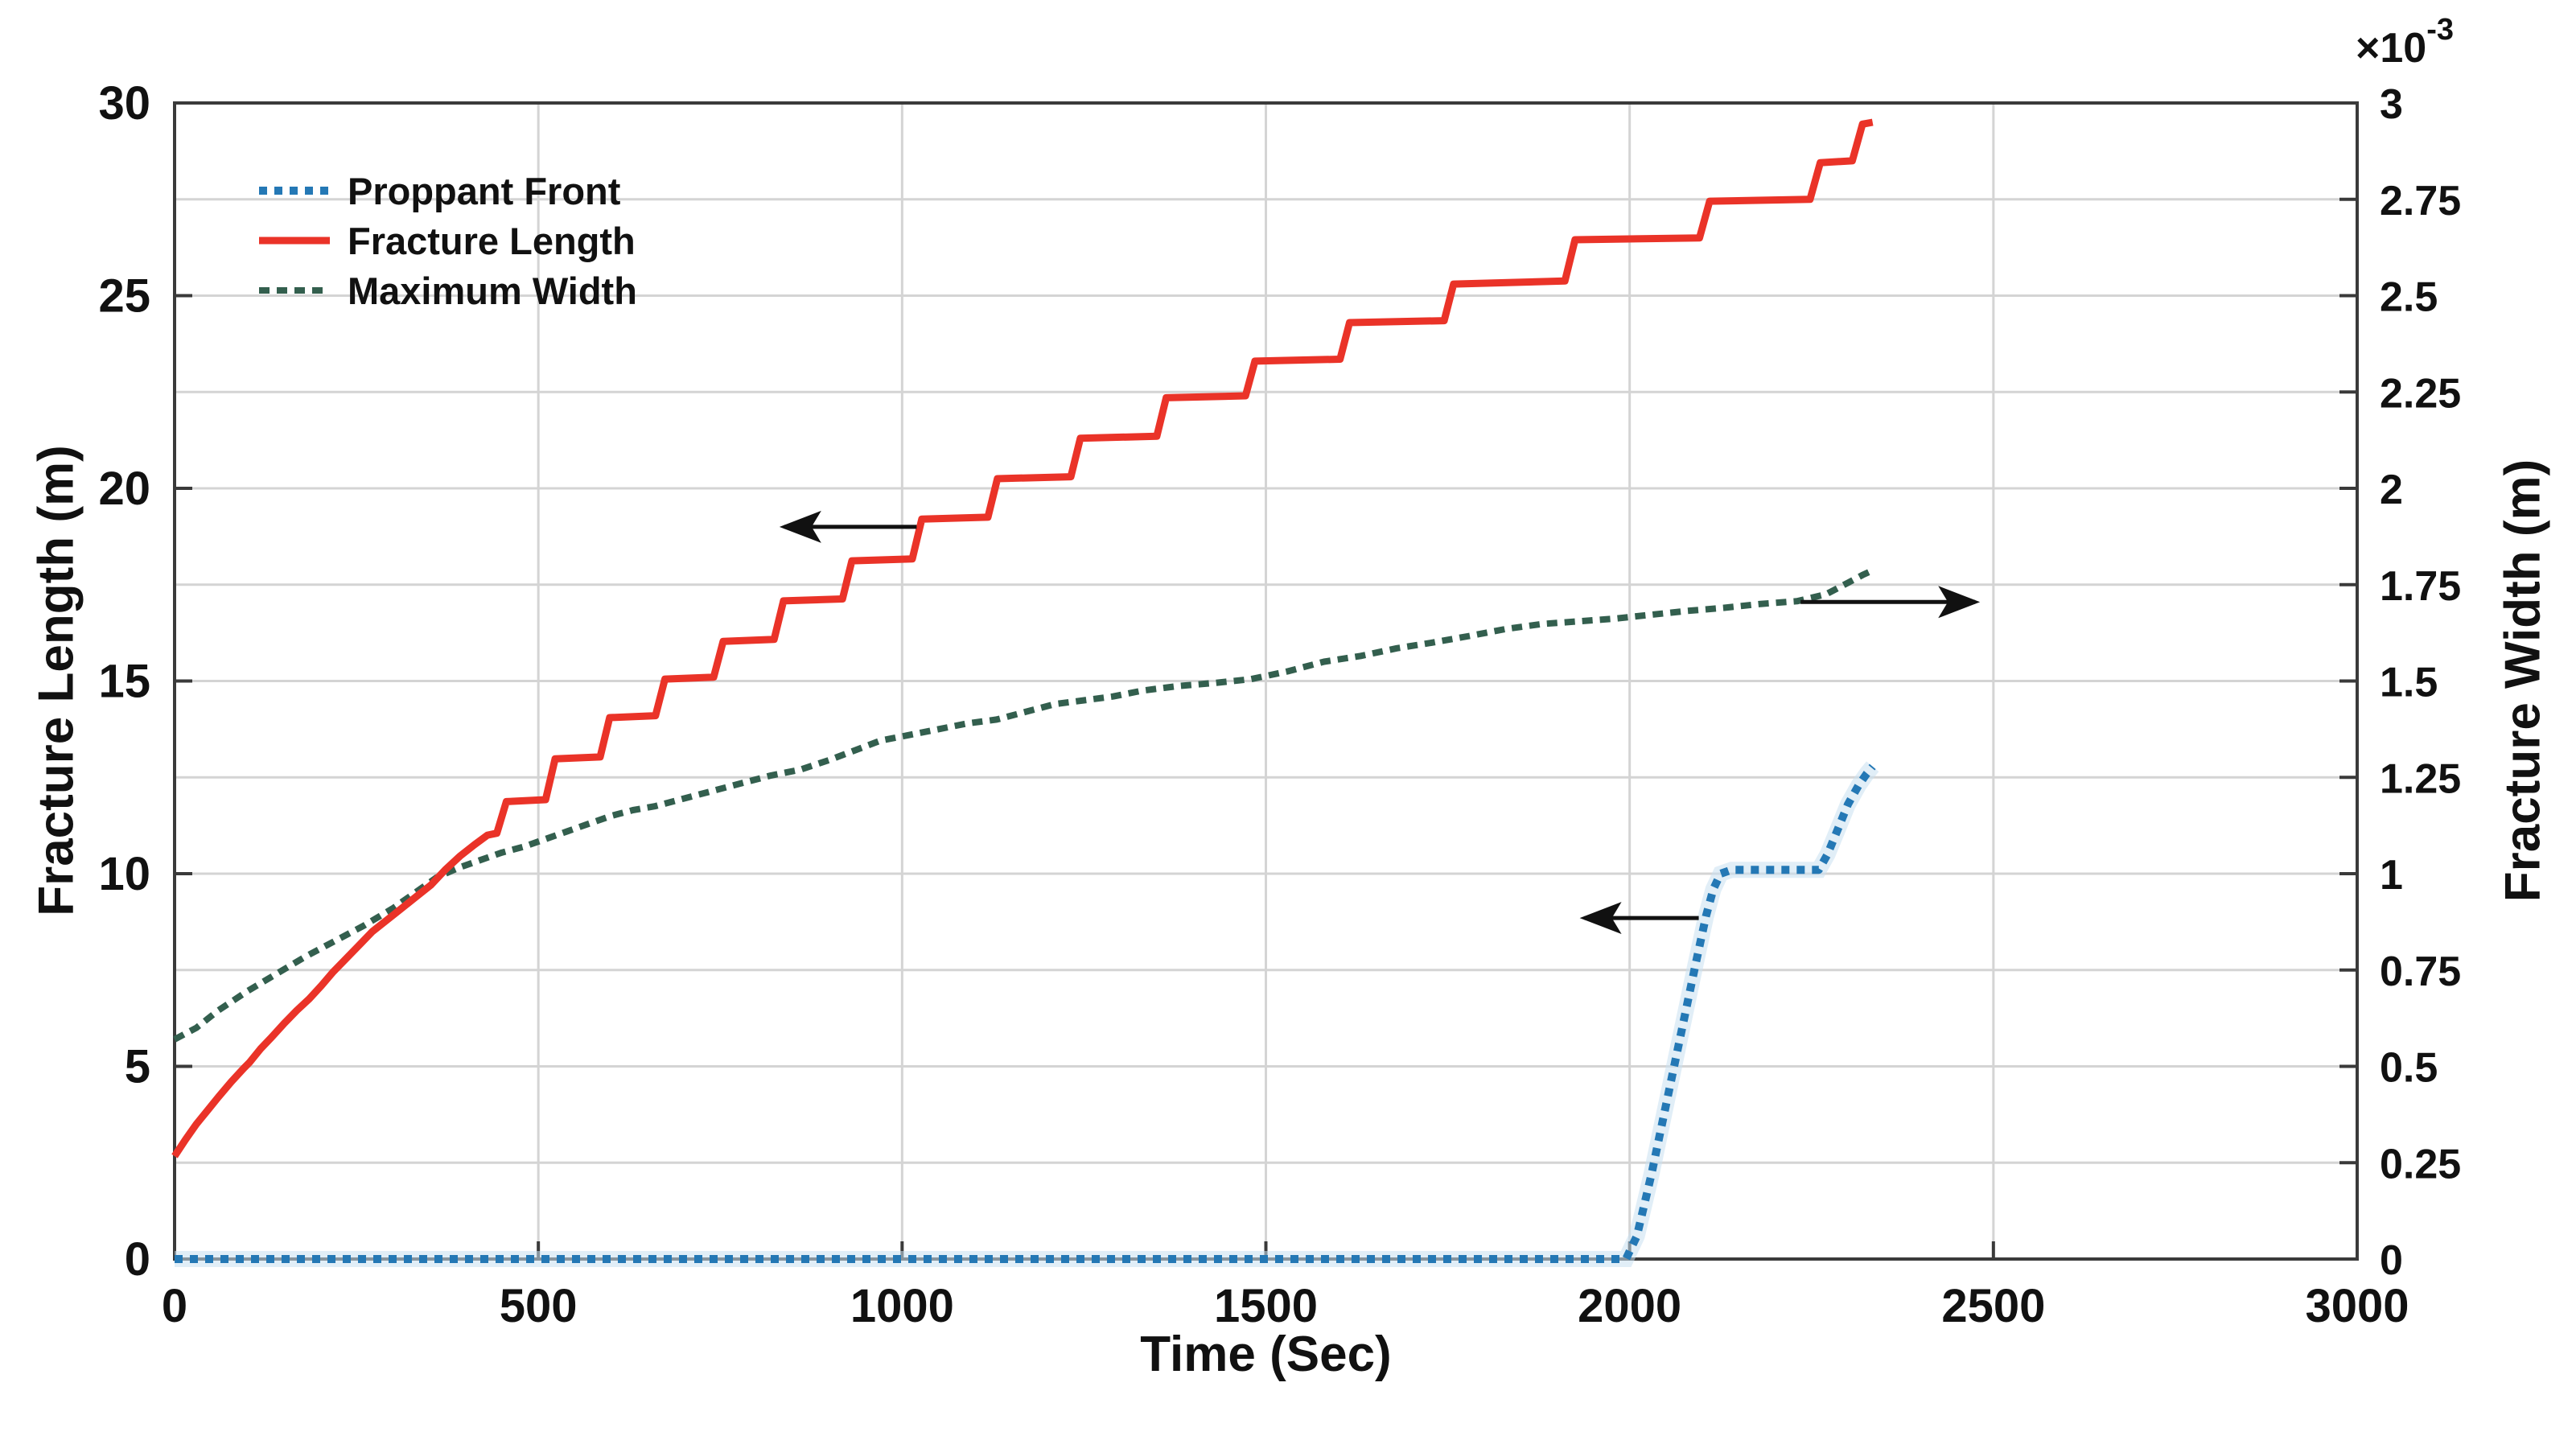  I want to click on x-tick-label-500: 500, so click(539, 1306).